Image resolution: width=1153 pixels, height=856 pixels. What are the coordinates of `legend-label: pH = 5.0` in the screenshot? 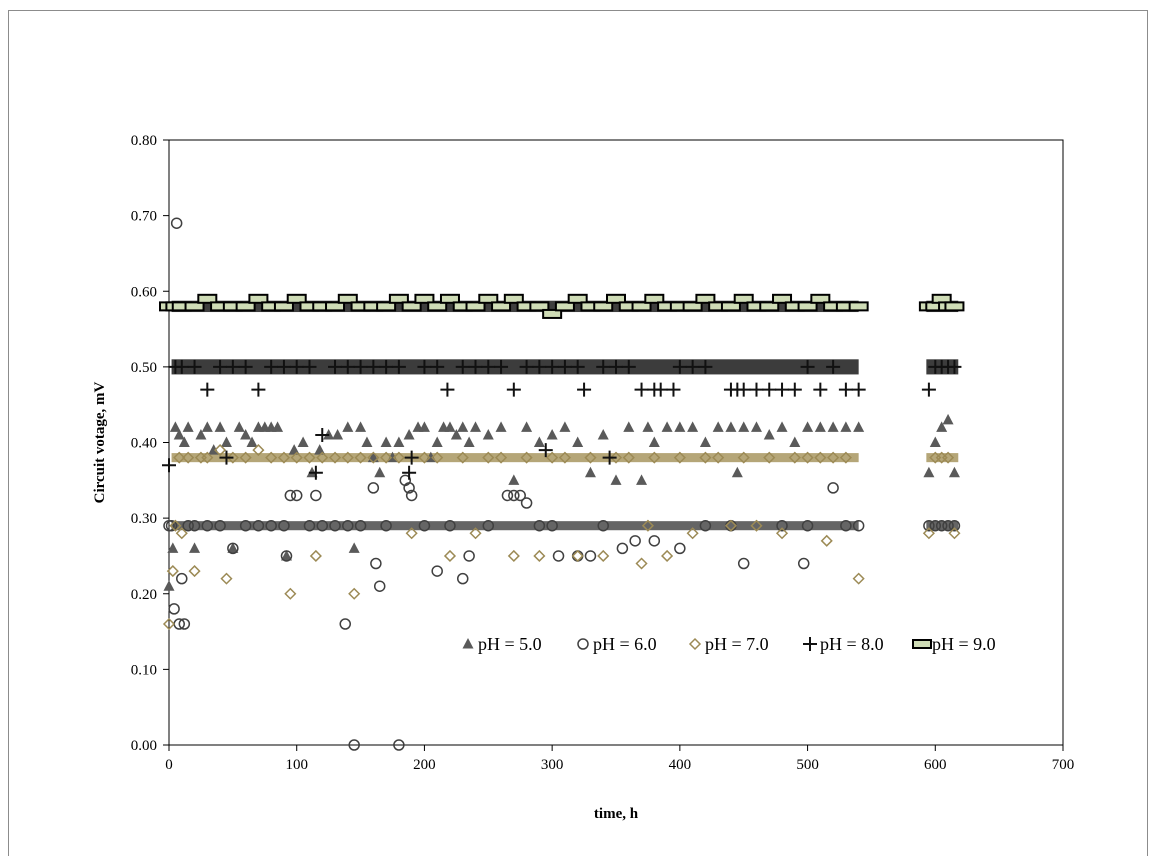 It's located at (510, 644).